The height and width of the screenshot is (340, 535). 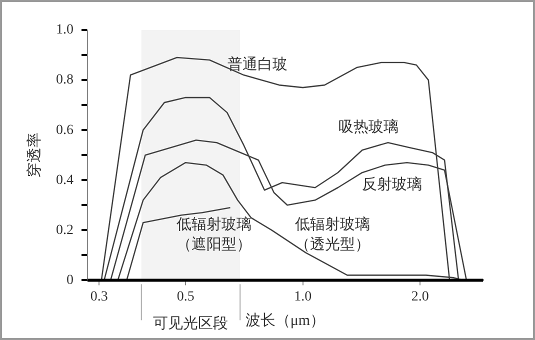 What do you see at coordinates (65, 130) in the screenshot?
I see `y-tick-label: 0.6` at bounding box center [65, 130].